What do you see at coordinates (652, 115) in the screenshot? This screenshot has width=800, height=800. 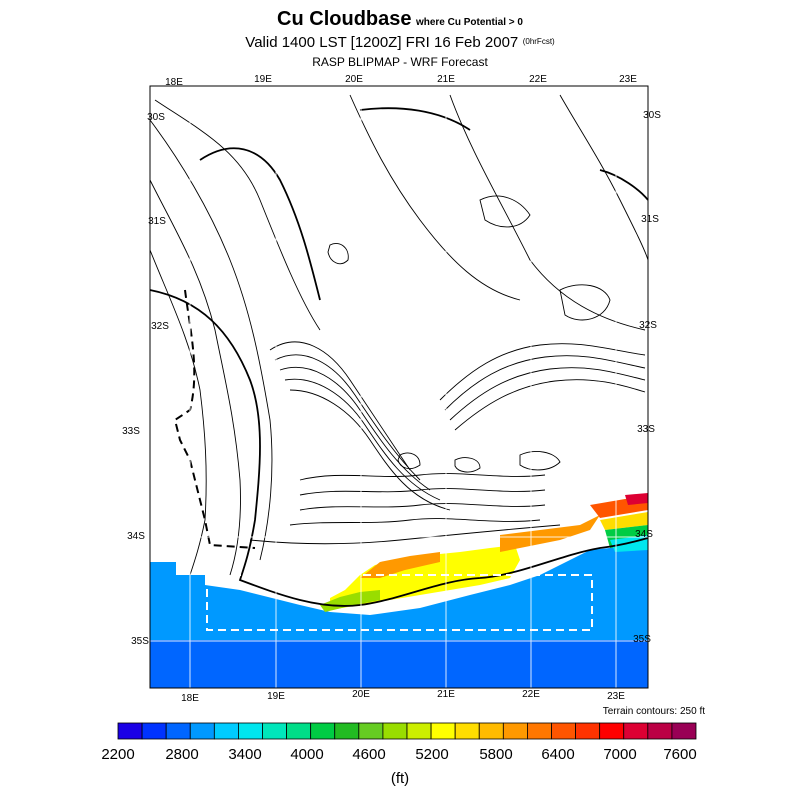 I see `lat-label-right: 30S` at bounding box center [652, 115].